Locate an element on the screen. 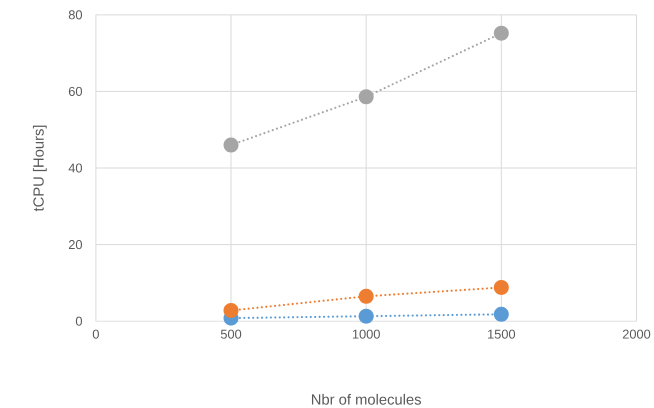 The height and width of the screenshot is (408, 654). y-tick-label: 20 is located at coordinates (75, 245).